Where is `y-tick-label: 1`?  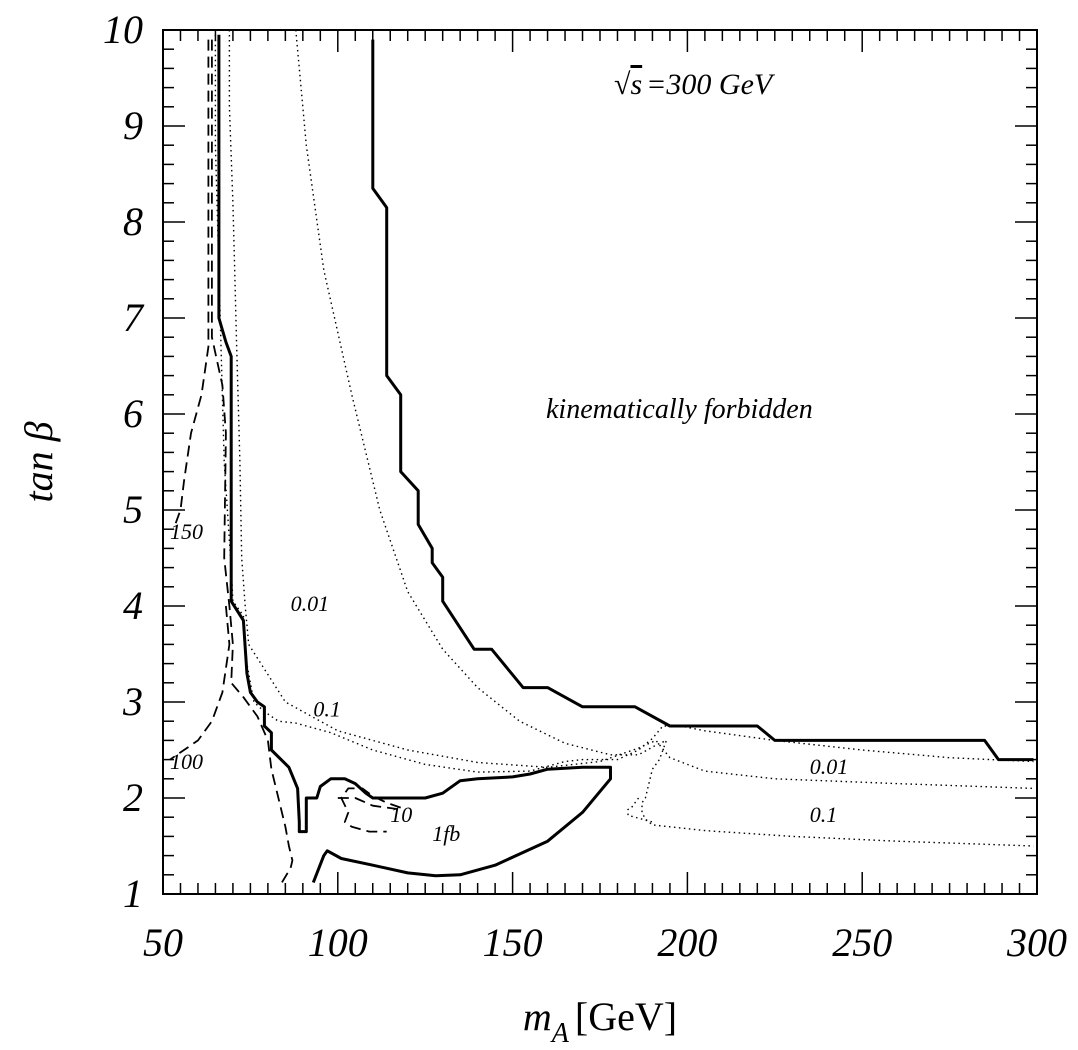
y-tick-label: 1 is located at coordinates (133, 893).